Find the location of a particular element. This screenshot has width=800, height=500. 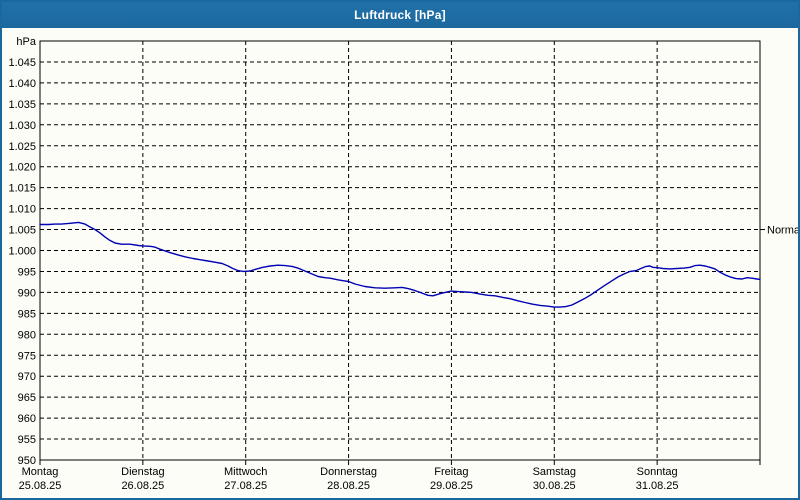

x-axis-date-label: 31.08.25 is located at coordinates (657, 486).